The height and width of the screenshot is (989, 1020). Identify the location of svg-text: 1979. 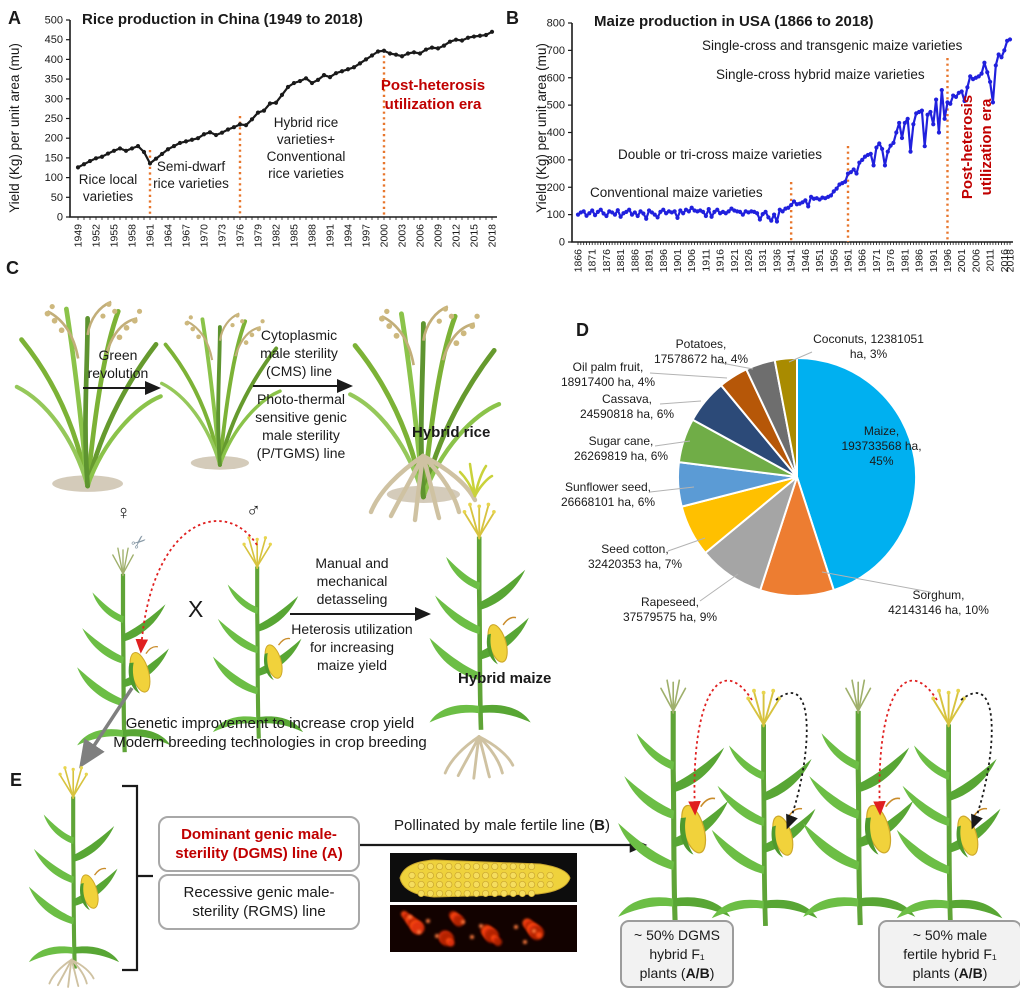
(259, 236).